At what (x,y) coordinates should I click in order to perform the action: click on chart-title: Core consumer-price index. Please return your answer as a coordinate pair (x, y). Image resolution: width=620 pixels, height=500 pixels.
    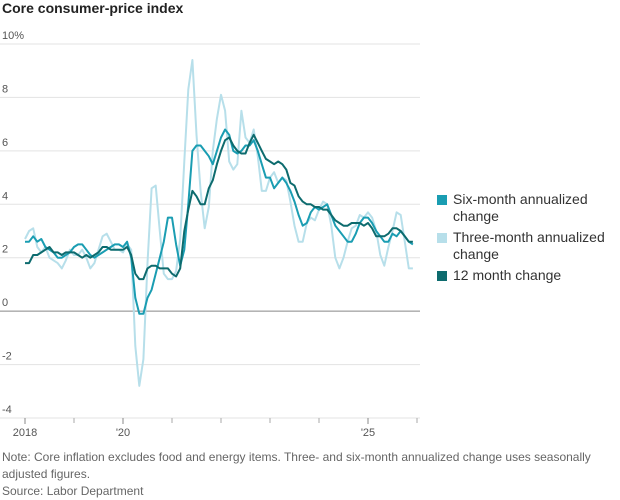
    Looking at the image, I should click on (92, 8).